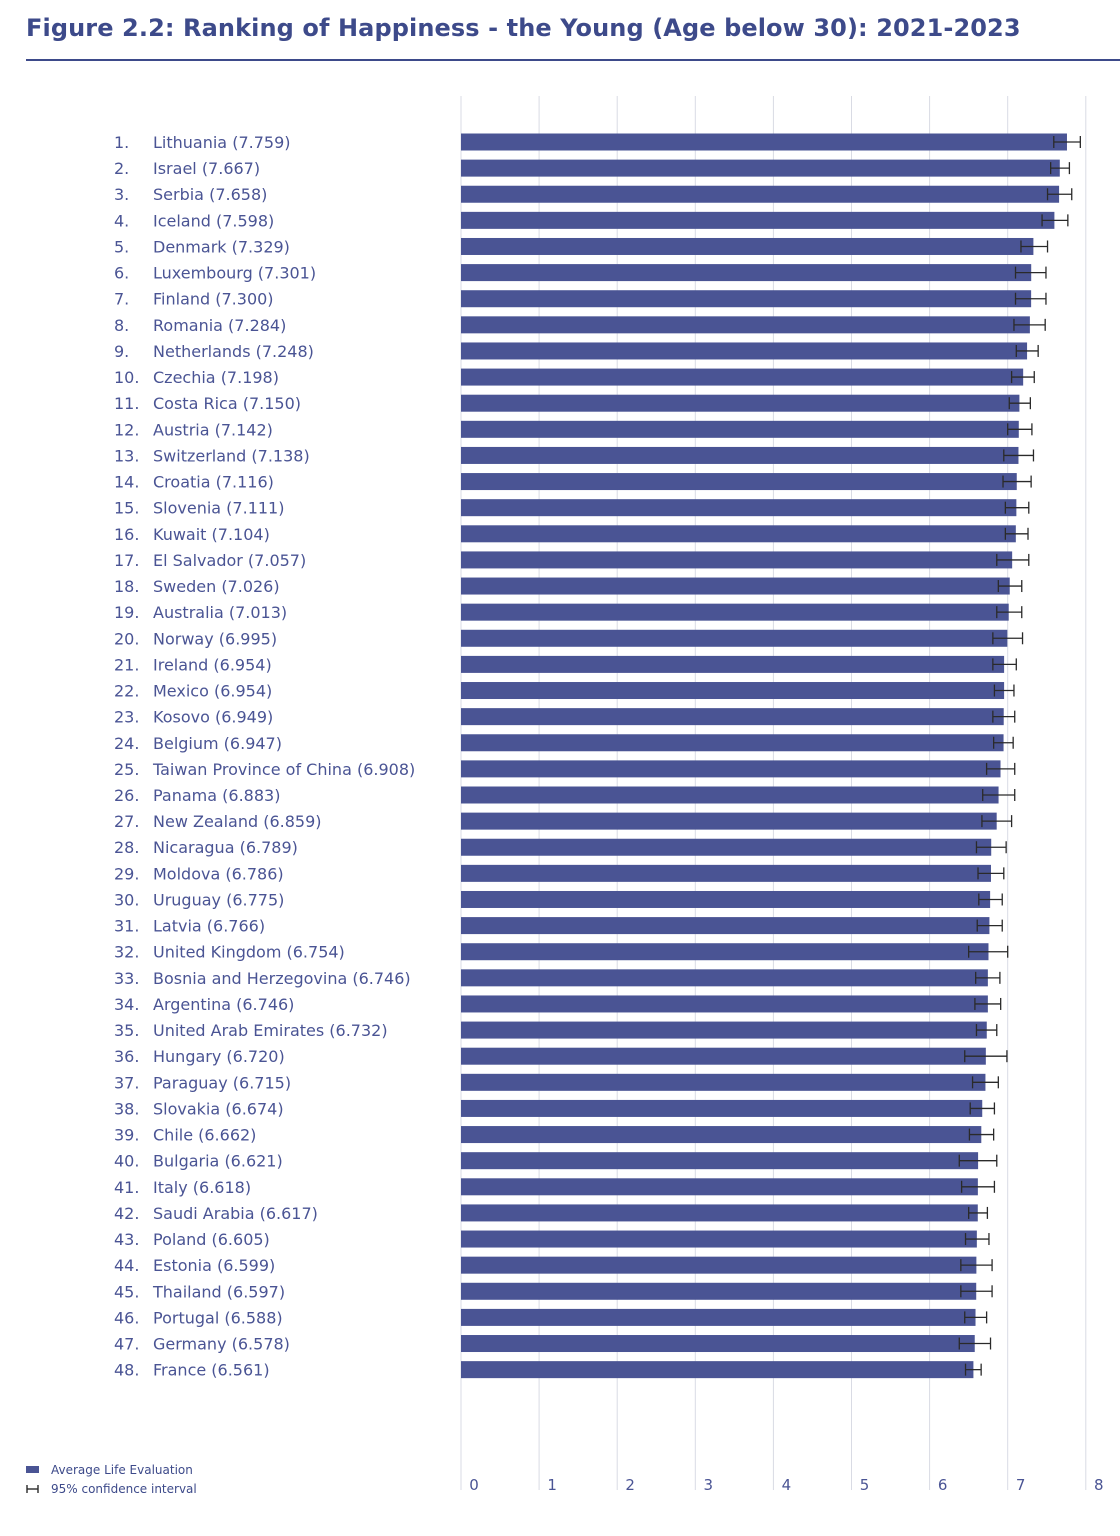 Image resolution: width=1120 pixels, height=1536 pixels. I want to click on category-label: Croatia (7.116), so click(213, 482).